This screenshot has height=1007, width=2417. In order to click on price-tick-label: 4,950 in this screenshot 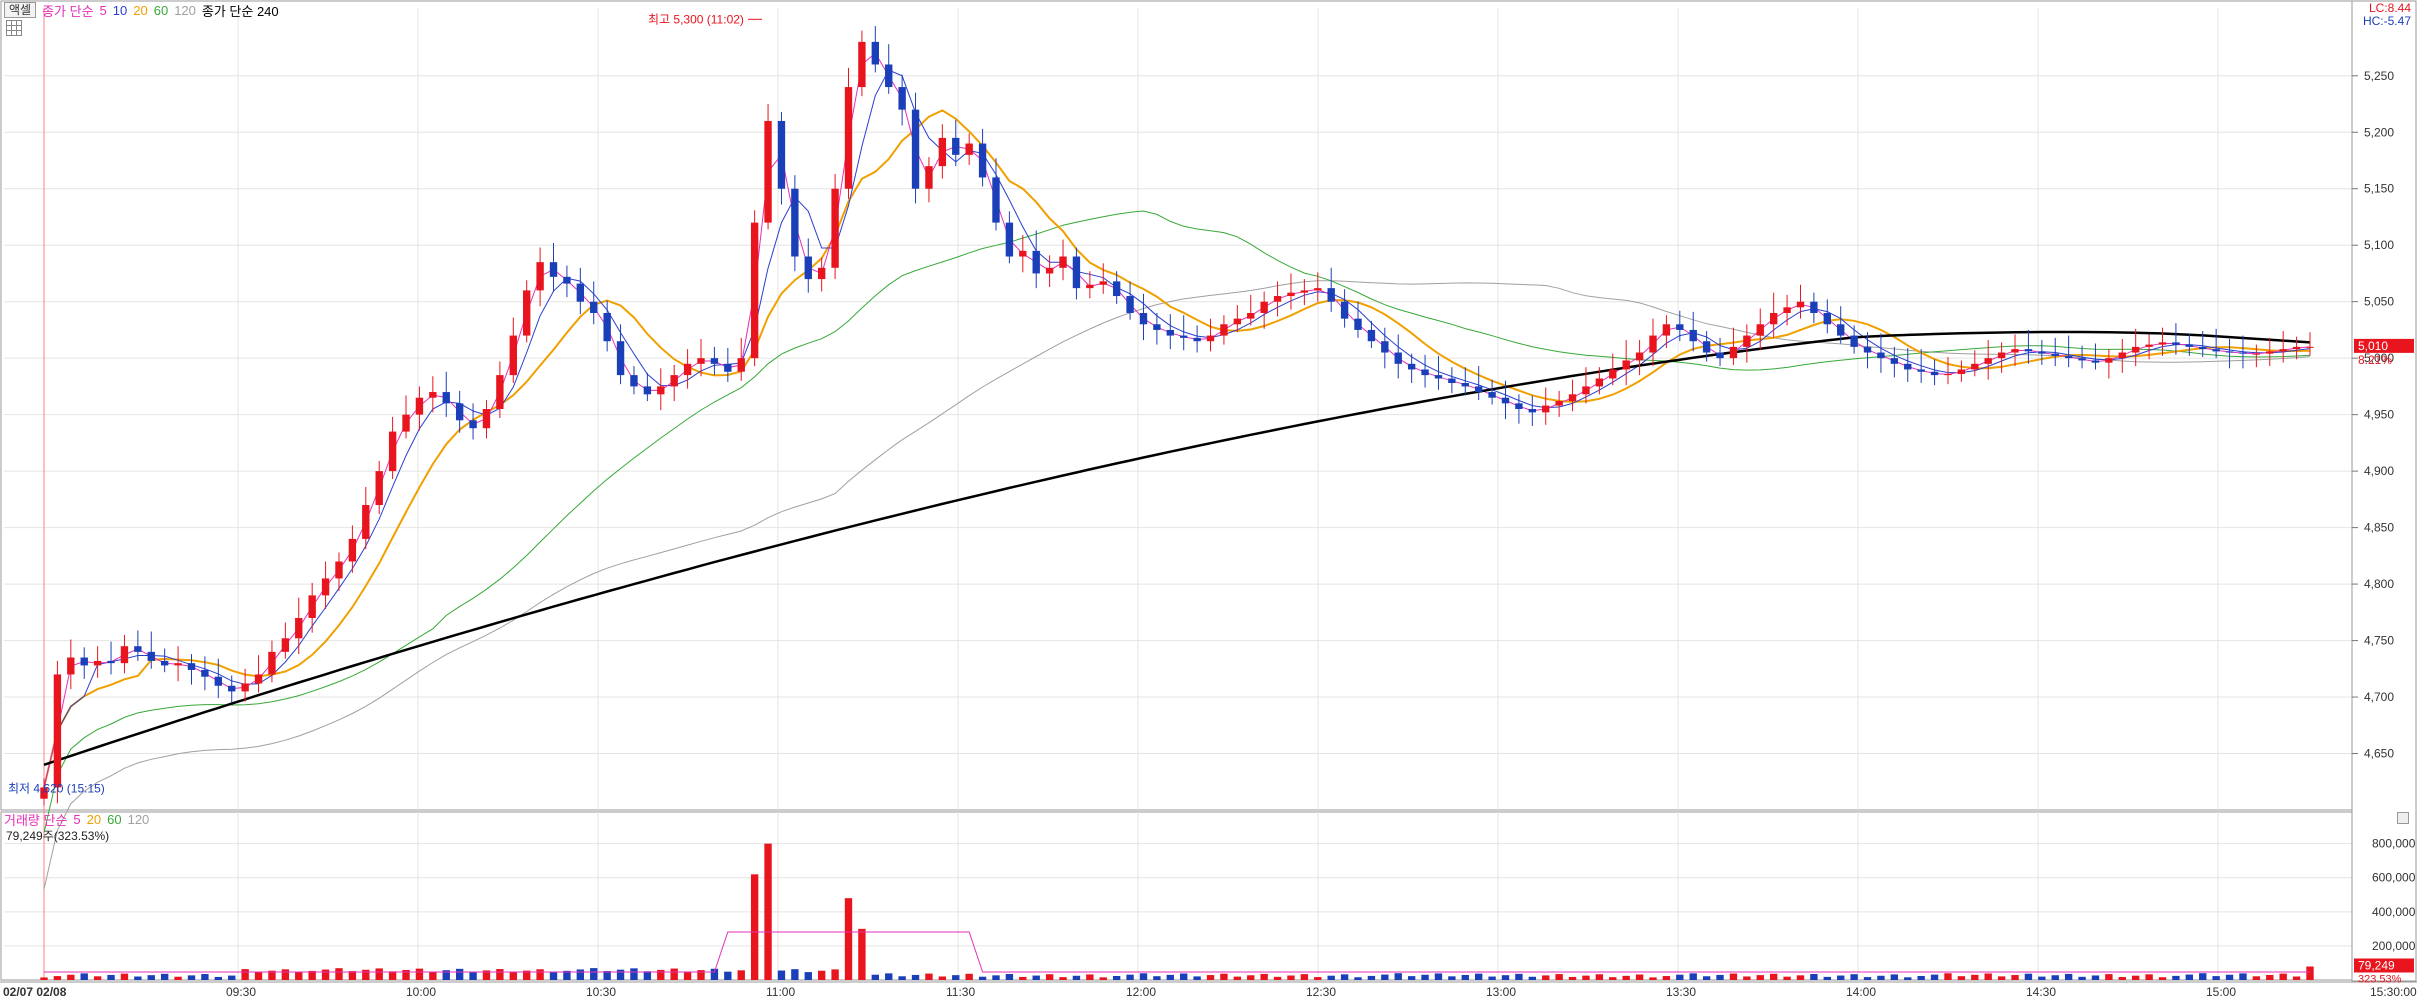, I will do `click(2379, 415)`.